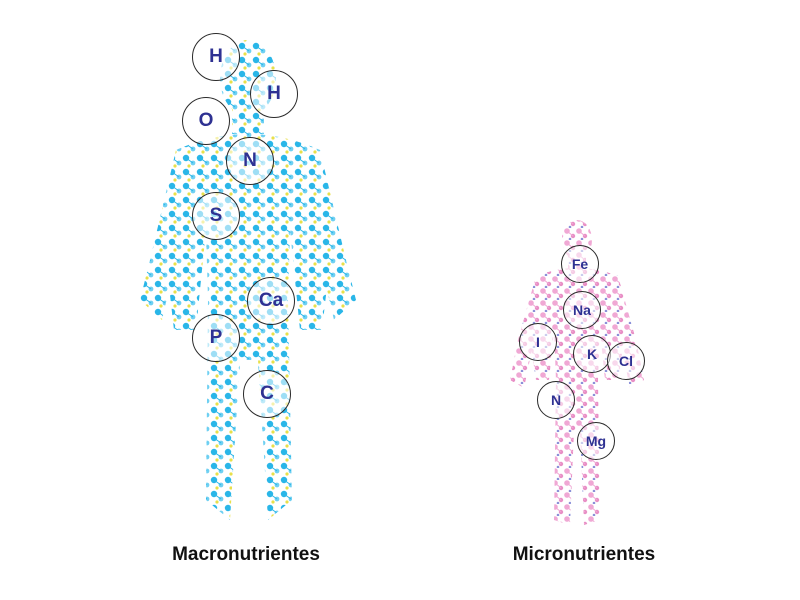  What do you see at coordinates (246, 554) in the screenshot?
I see `macro-caption: Macronutrientes` at bounding box center [246, 554].